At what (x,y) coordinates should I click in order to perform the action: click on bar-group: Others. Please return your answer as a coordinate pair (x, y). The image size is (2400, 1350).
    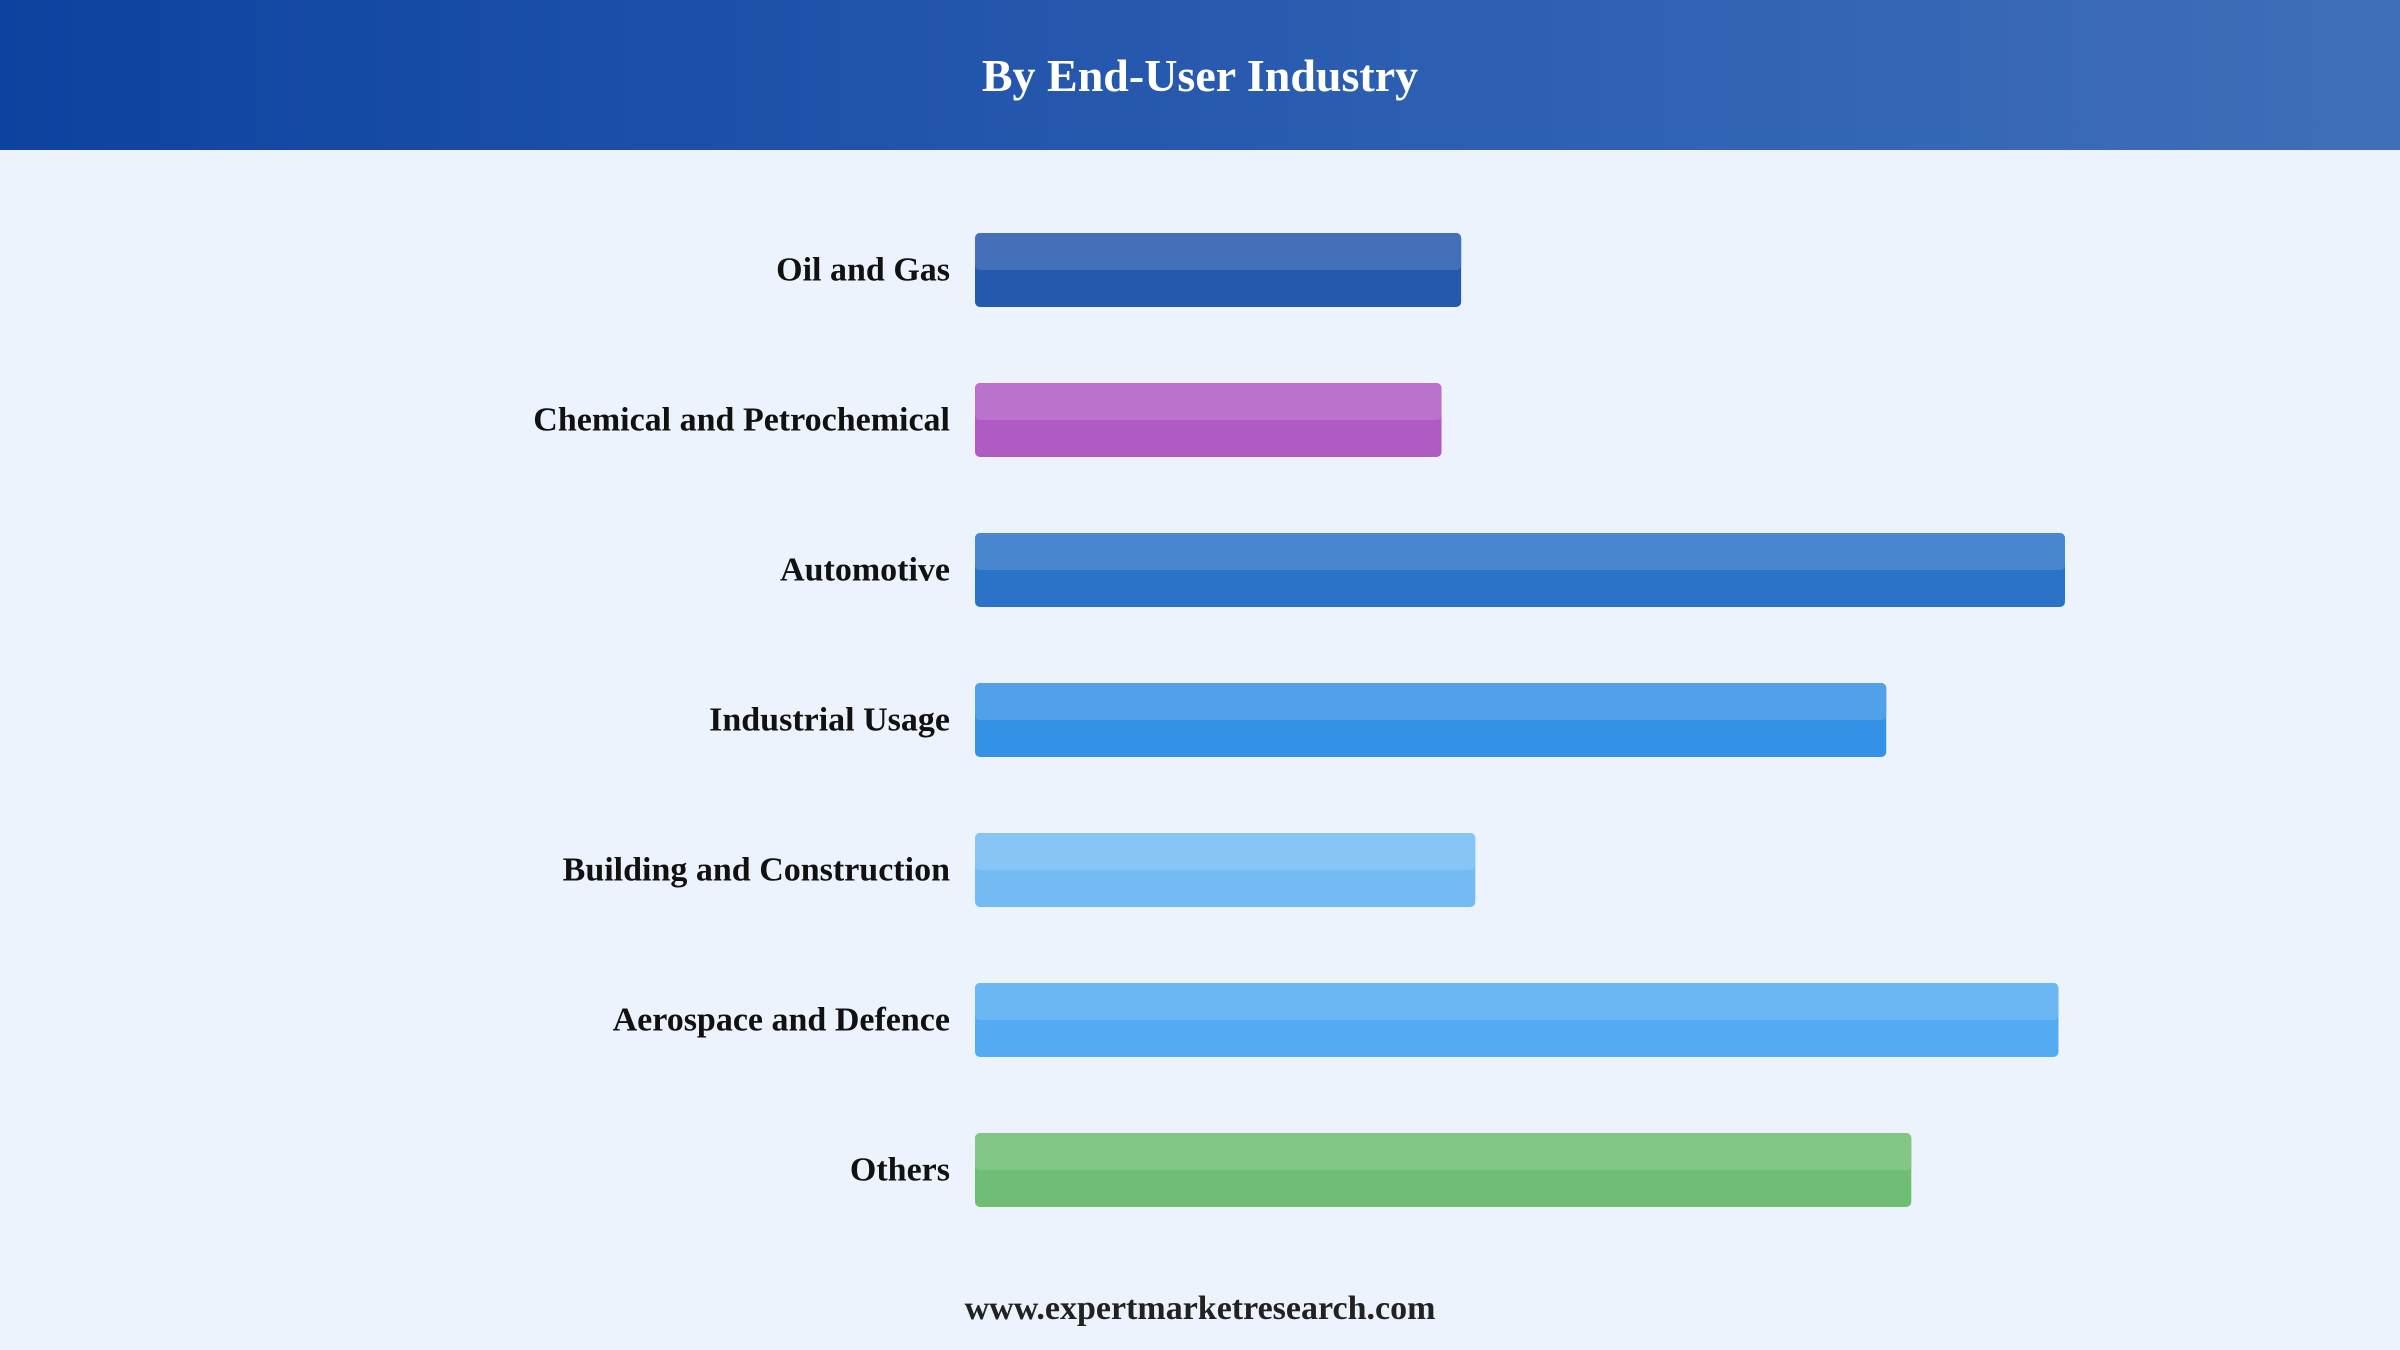
    Looking at the image, I should click on (1381, 1170).